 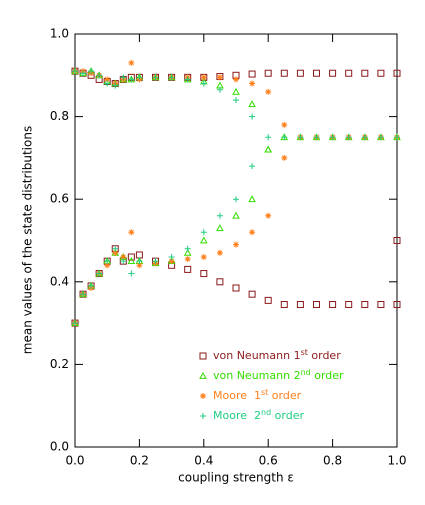 What do you see at coordinates (59, 34) in the screenshot?
I see `y-tick-label: 1.0` at bounding box center [59, 34].